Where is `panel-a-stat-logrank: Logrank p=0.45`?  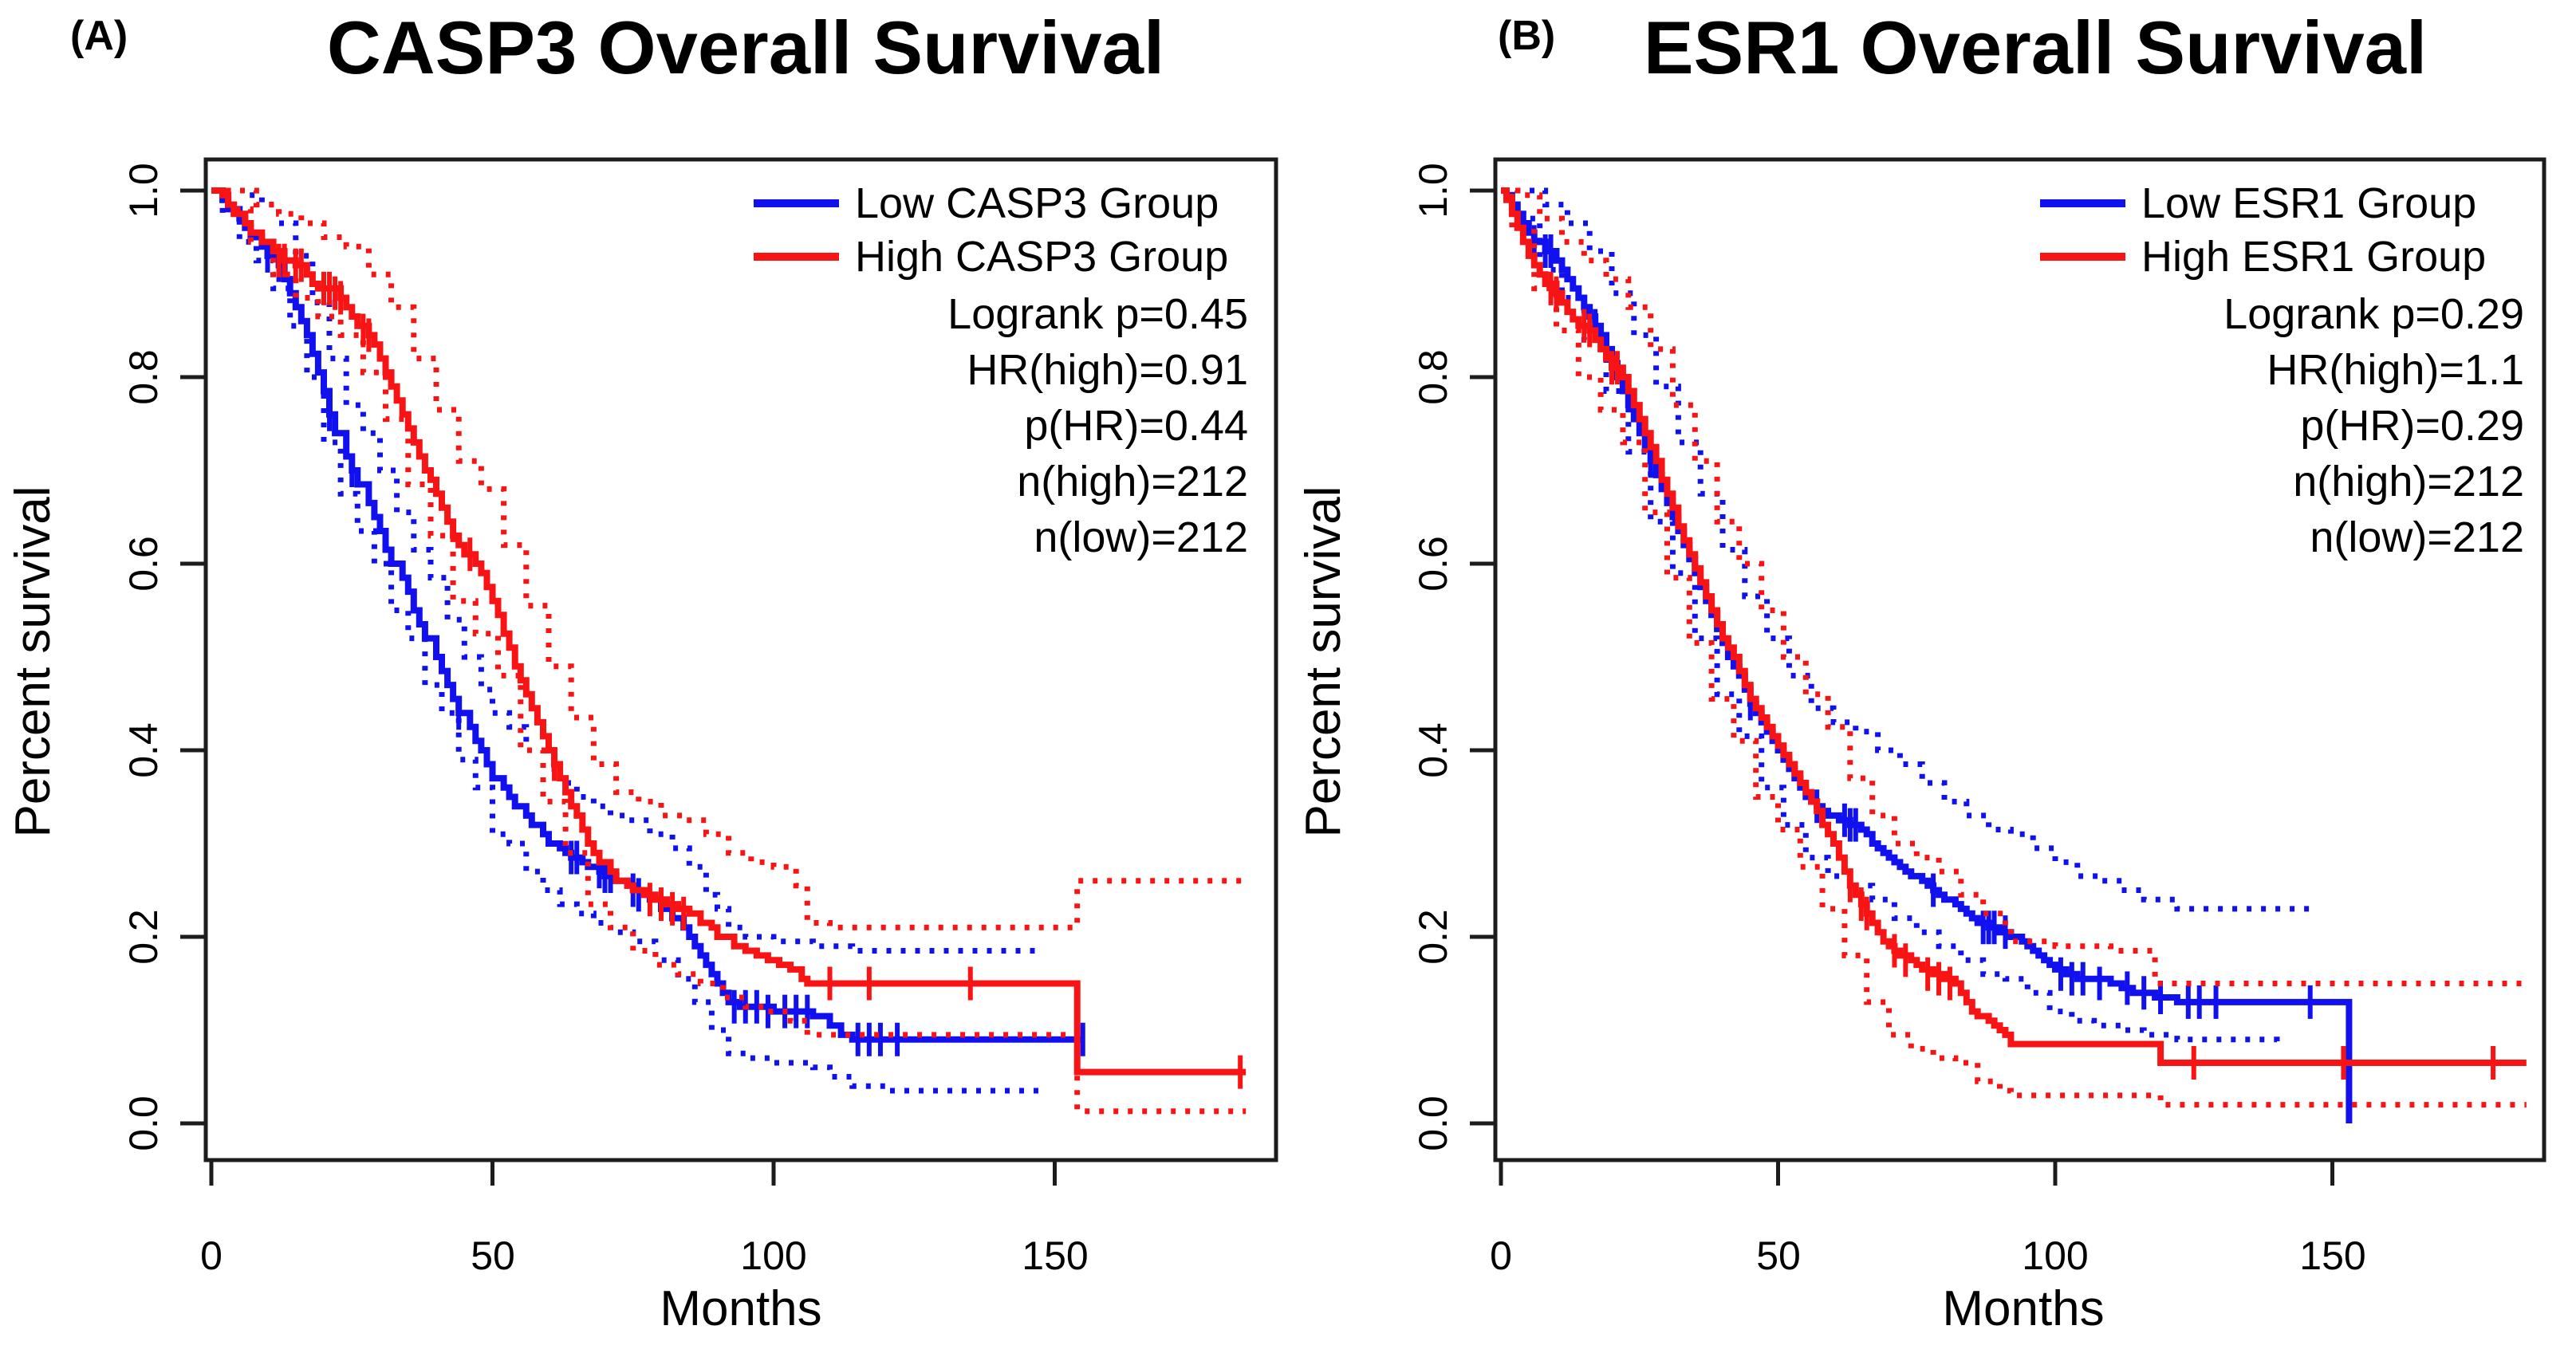 panel-a-stat-logrank: Logrank p=0.45 is located at coordinates (1097, 314).